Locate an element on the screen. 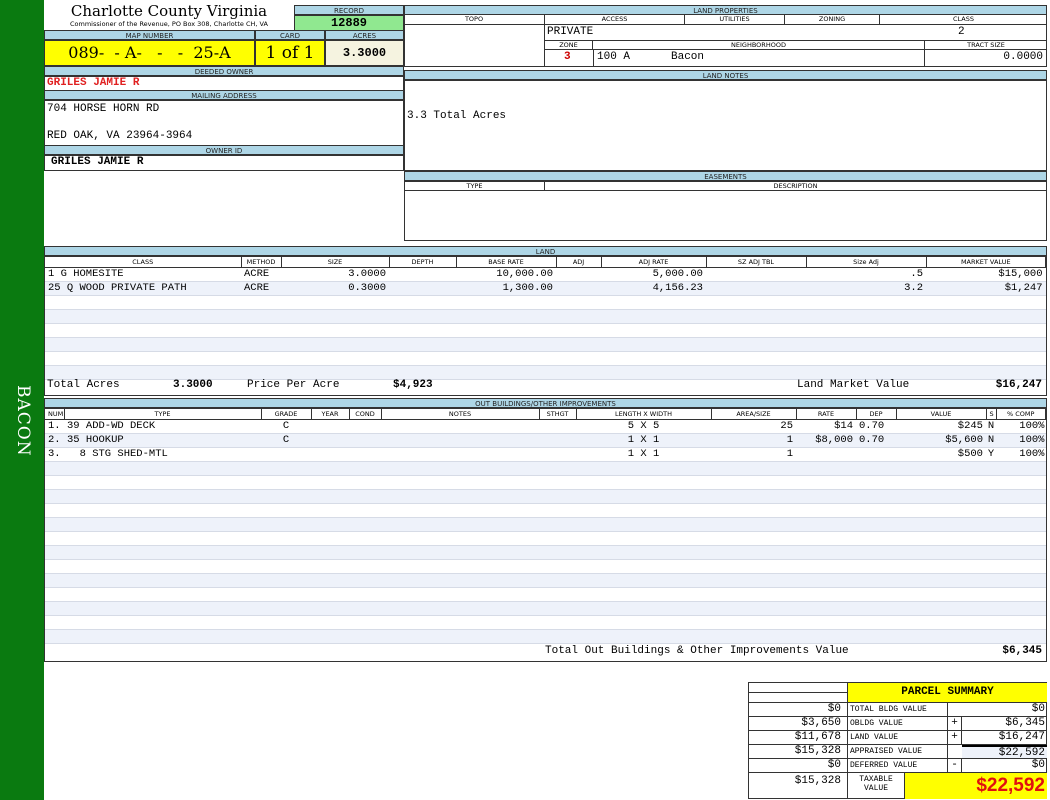  topo-label: TOPO is located at coordinates (474, 19).